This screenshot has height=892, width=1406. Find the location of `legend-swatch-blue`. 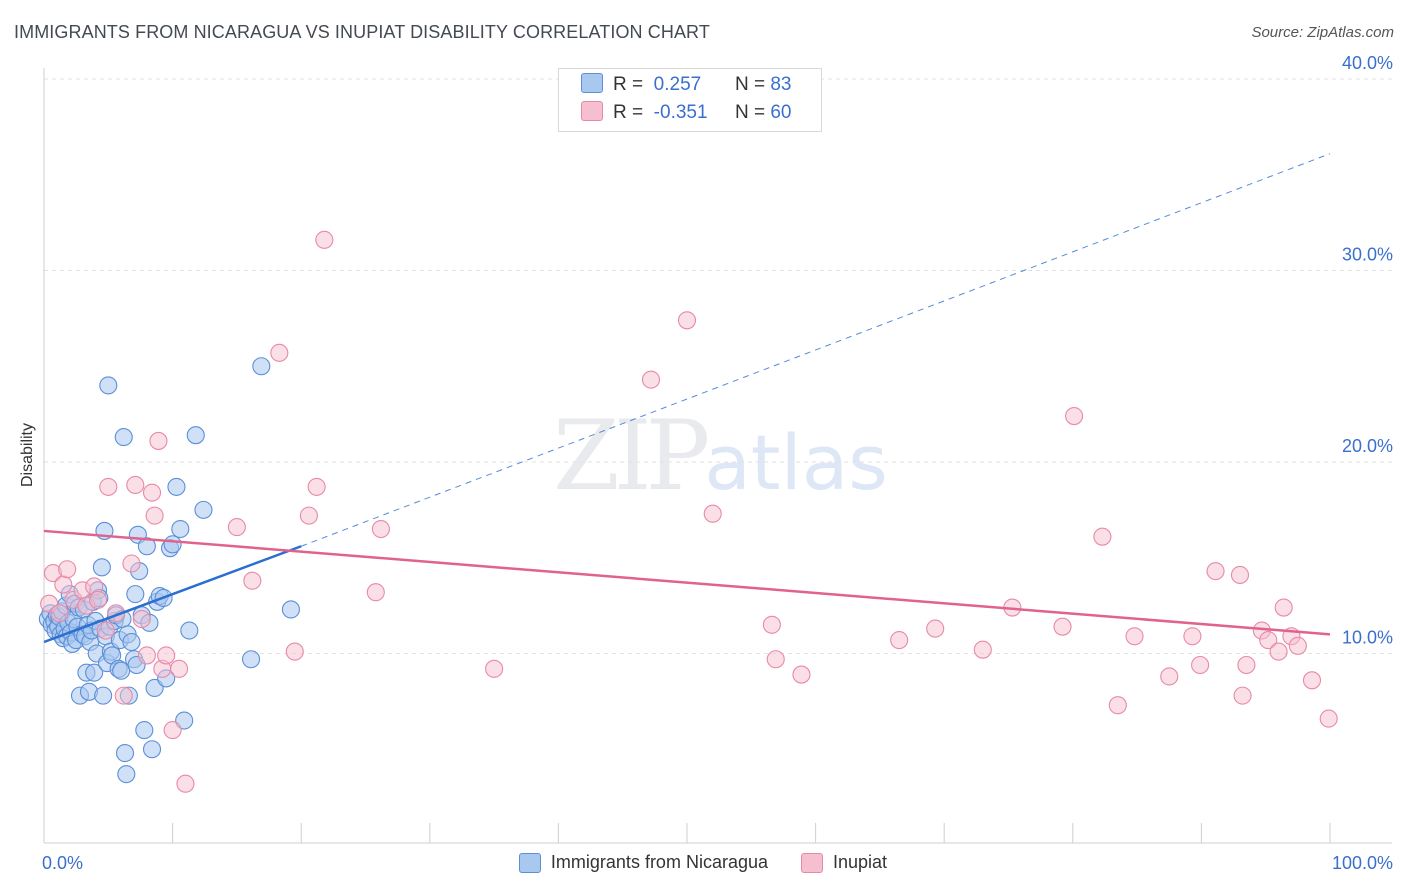

legend-swatch-blue is located at coordinates (529, 862).